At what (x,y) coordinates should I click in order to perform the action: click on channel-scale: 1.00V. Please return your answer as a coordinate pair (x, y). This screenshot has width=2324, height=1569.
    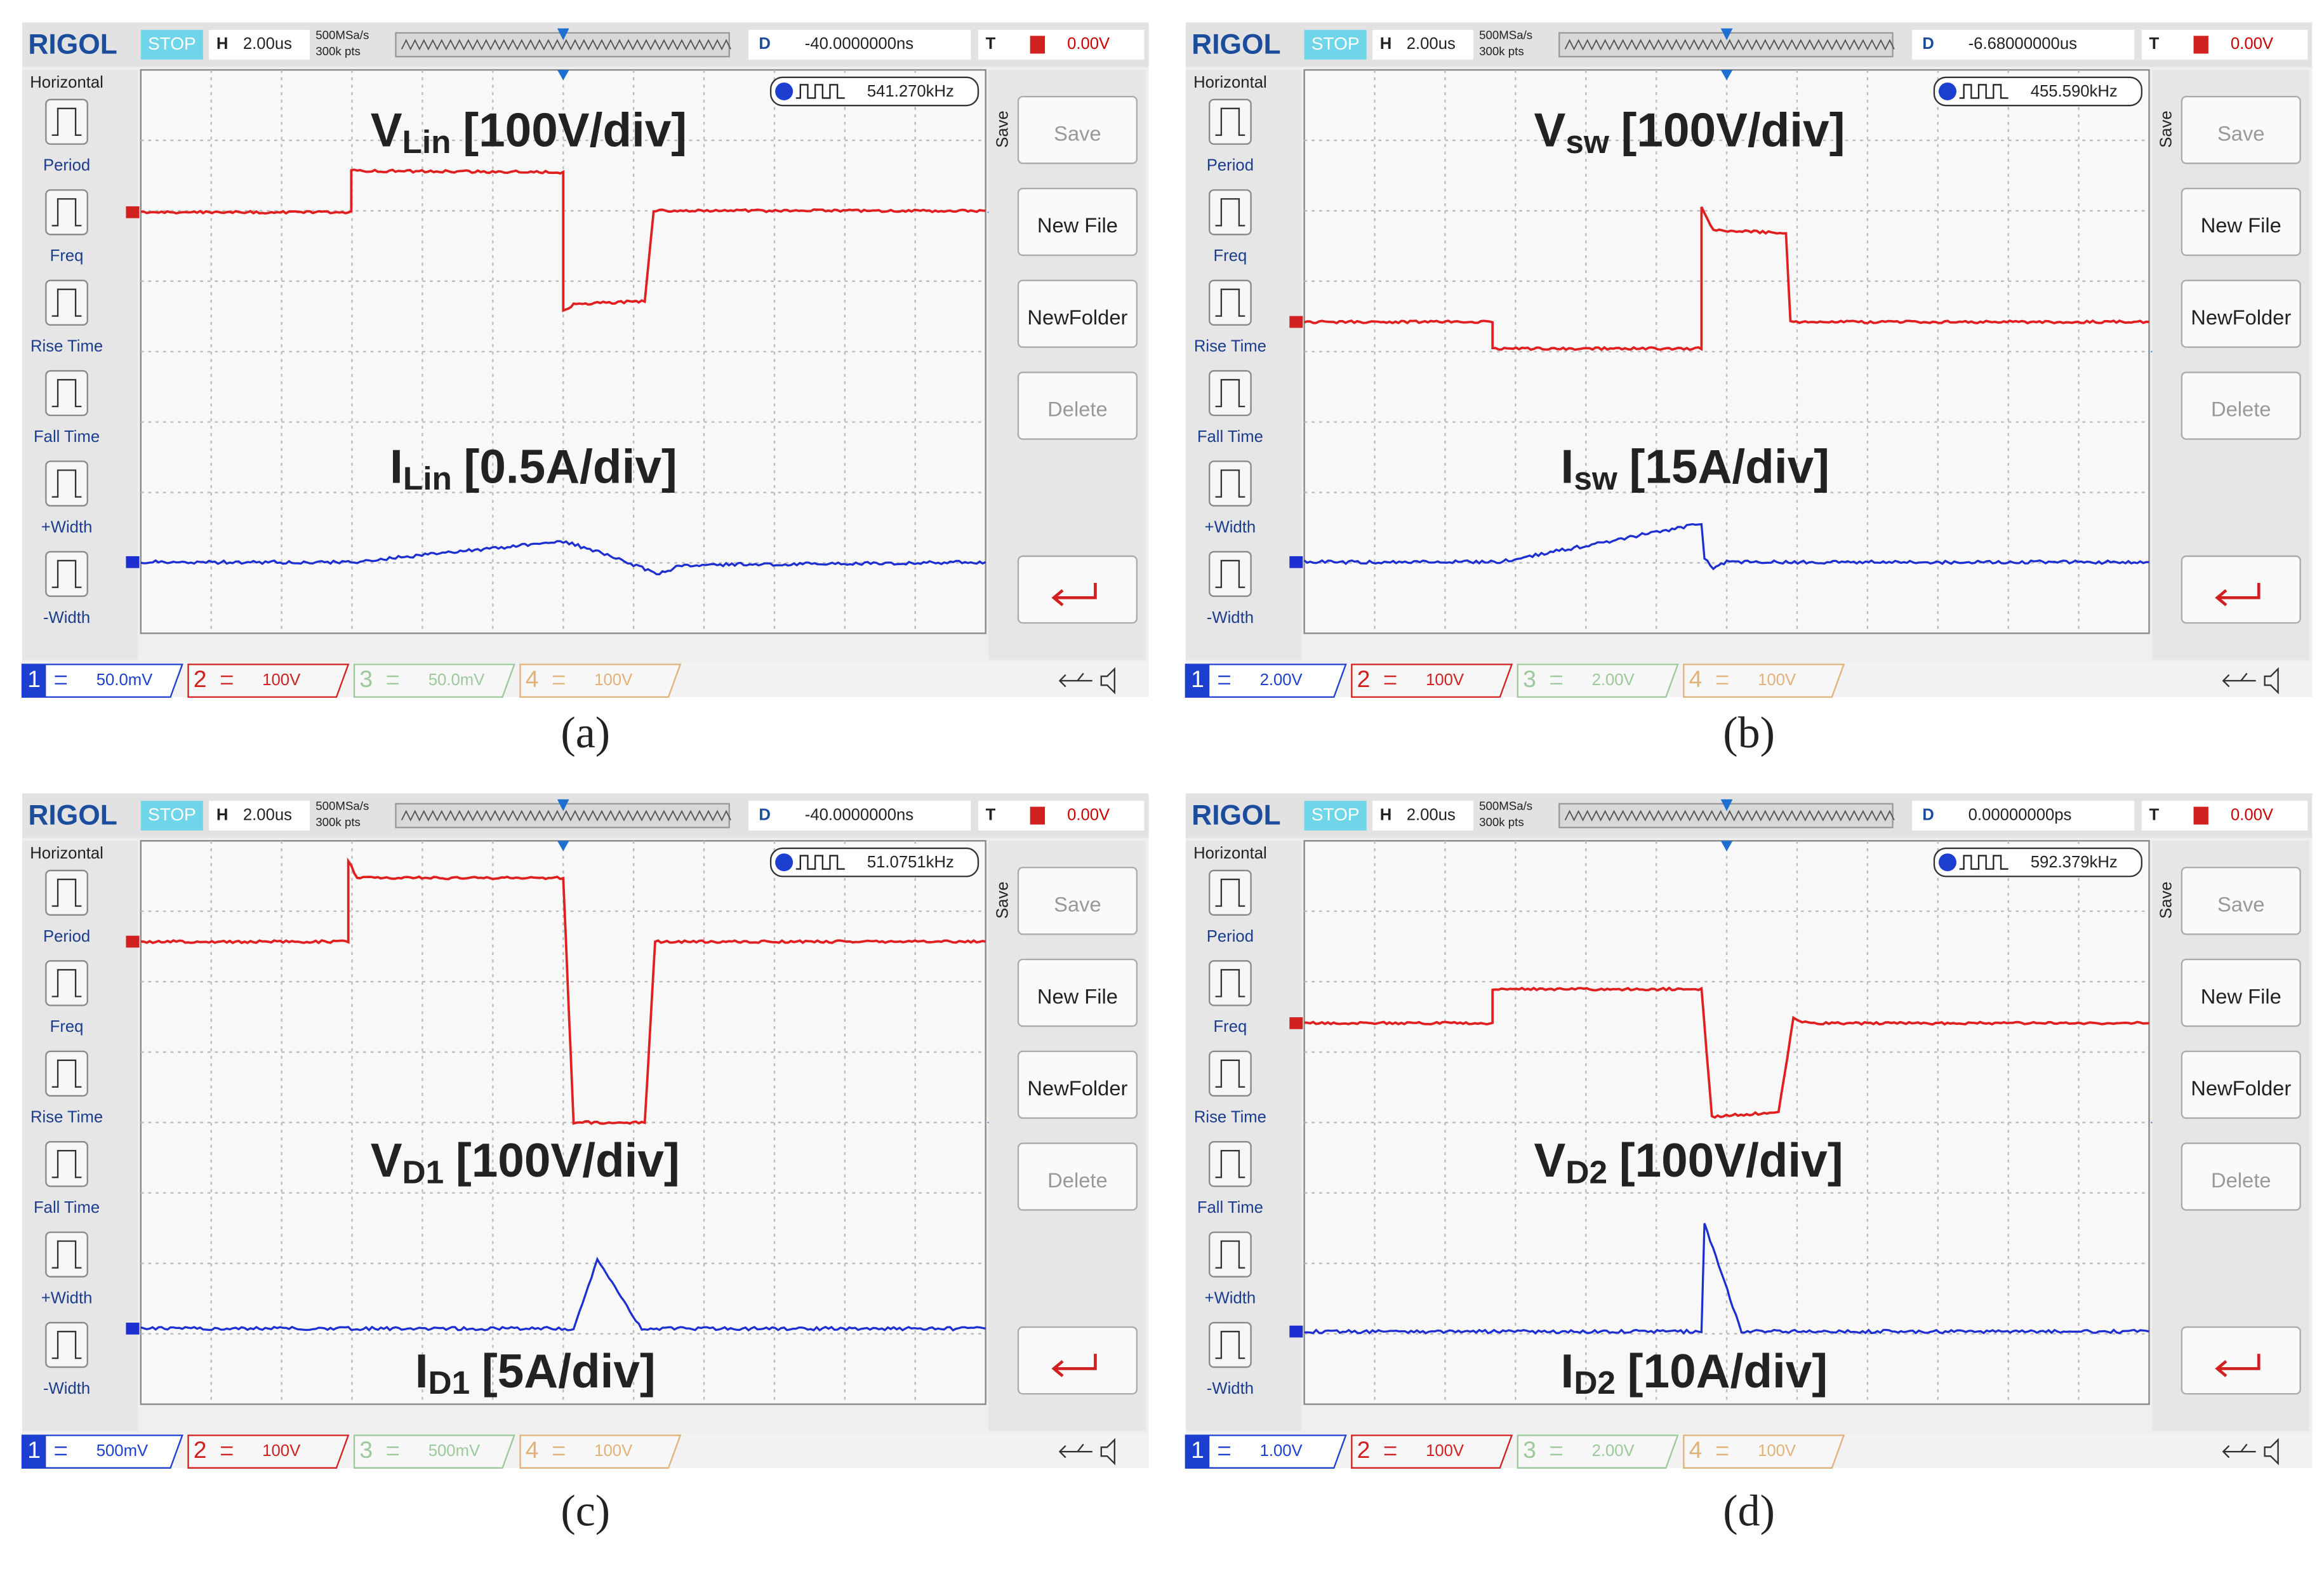
    Looking at the image, I should click on (1282, 1451).